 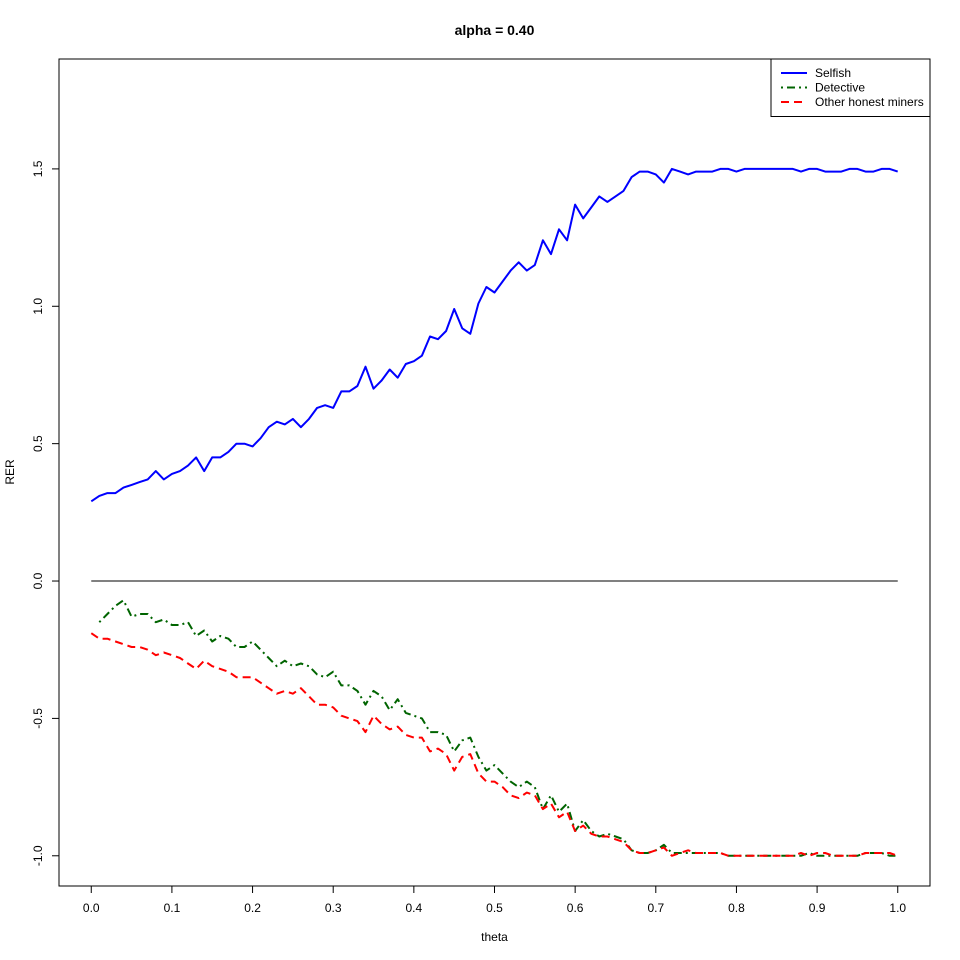 I want to click on y-tick-label: -1.0, so click(x=38, y=855).